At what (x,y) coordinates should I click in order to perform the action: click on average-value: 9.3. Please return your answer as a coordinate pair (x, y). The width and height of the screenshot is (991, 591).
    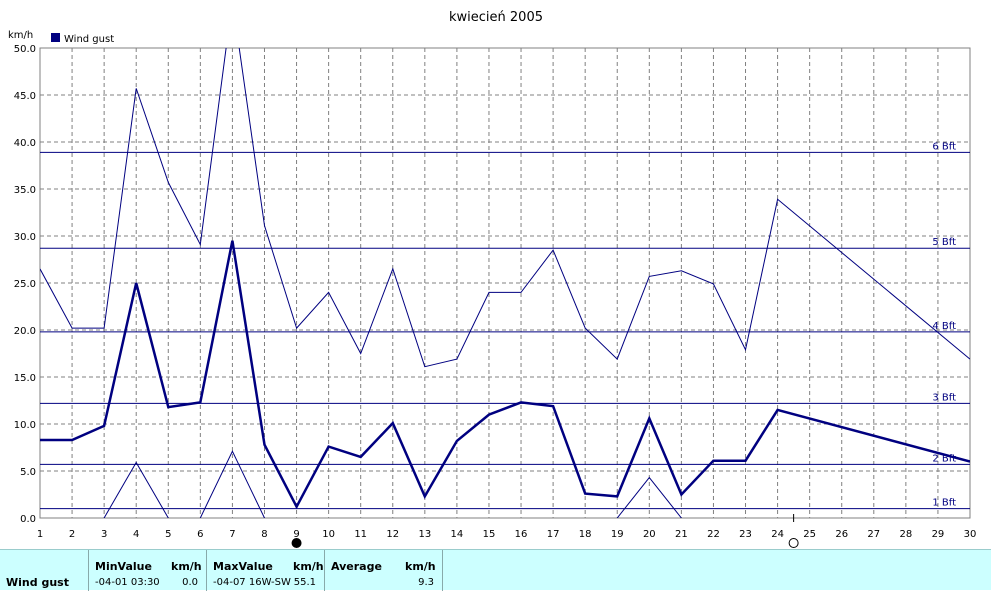
    Looking at the image, I should click on (426, 582).